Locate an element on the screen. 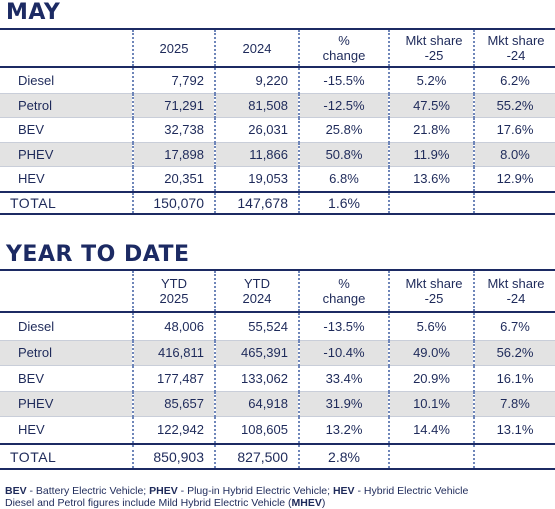  cell-share-24: 13.1% is located at coordinates (514, 430).